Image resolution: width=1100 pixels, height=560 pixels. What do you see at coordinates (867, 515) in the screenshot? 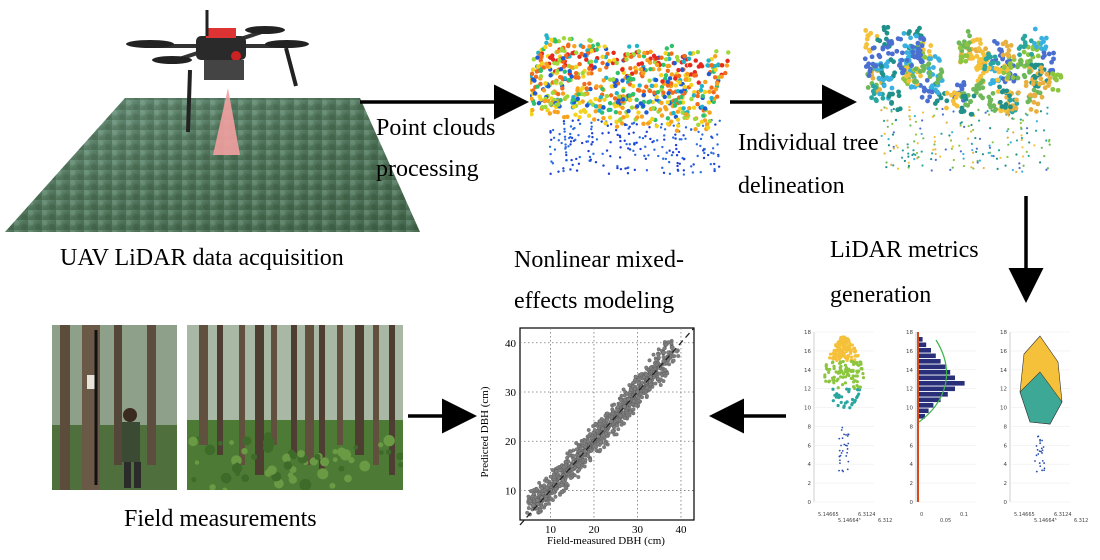
I see `metric-xtick-label: 6.3124` at bounding box center [867, 515].